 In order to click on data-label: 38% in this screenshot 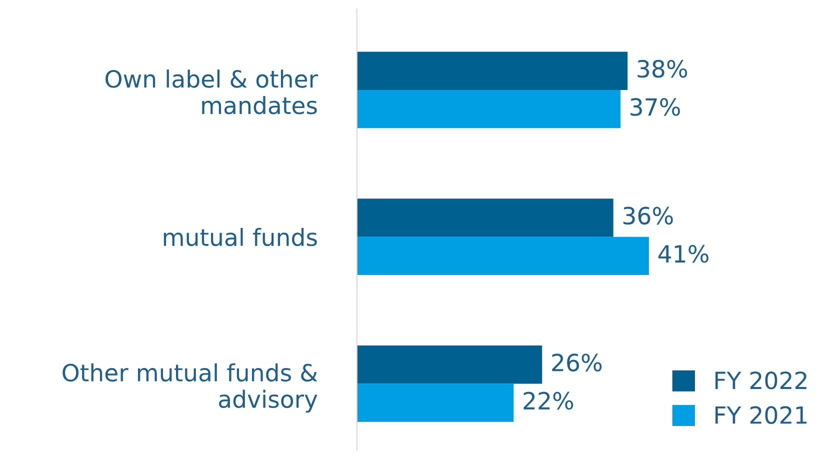, I will do `click(663, 69)`.